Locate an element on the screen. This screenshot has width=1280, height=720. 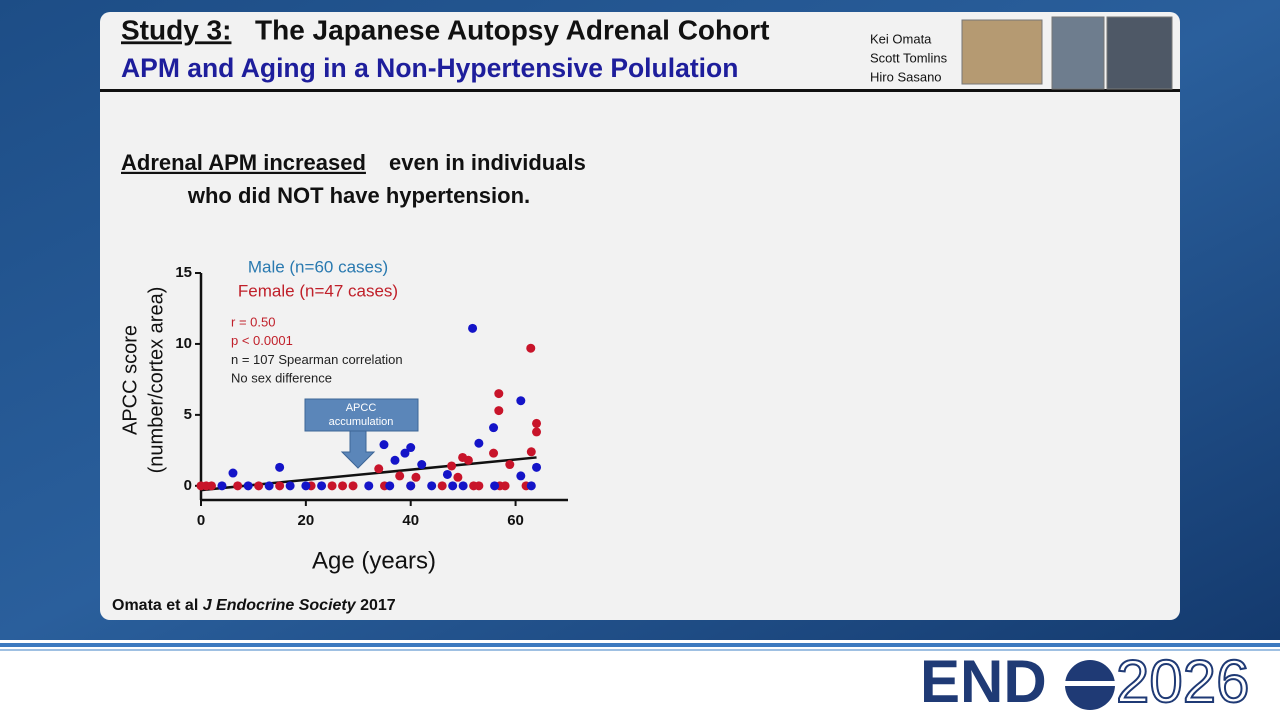
title-prefix: Study 3: is located at coordinates (176, 29).